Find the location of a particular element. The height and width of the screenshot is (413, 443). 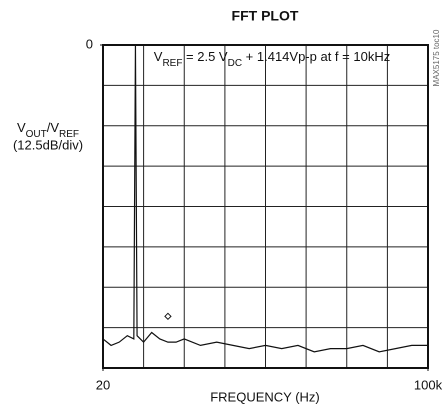

y-label-part: /V is located at coordinates (53, 127).